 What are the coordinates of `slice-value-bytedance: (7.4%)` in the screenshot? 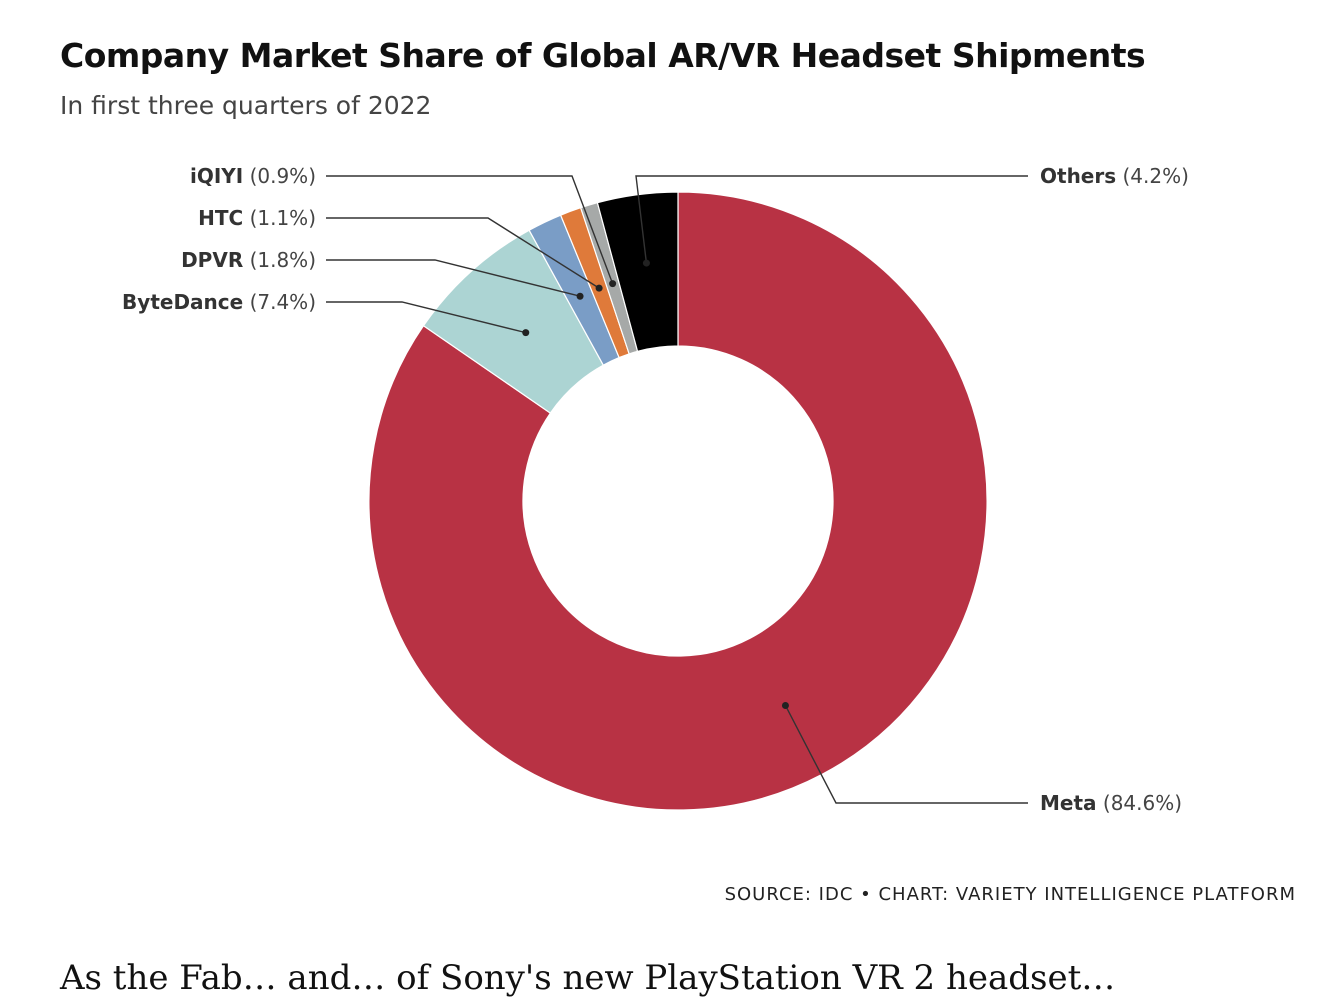 It's located at (279, 302).